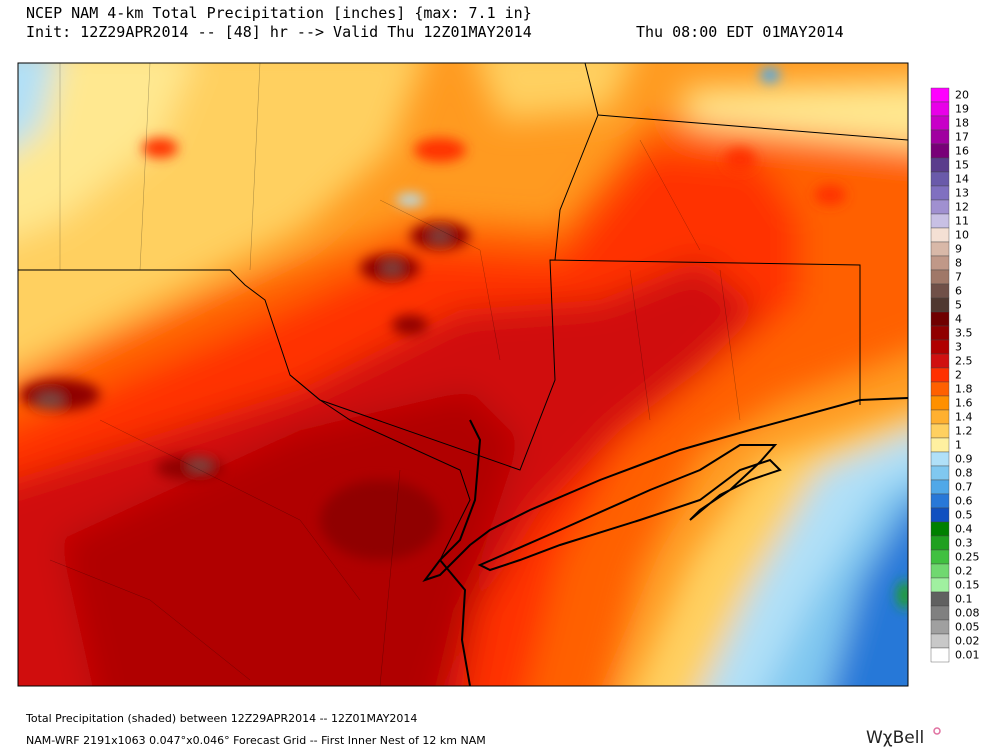 This screenshot has height=750, width=1000. I want to click on legend-label: 12, so click(962, 207).